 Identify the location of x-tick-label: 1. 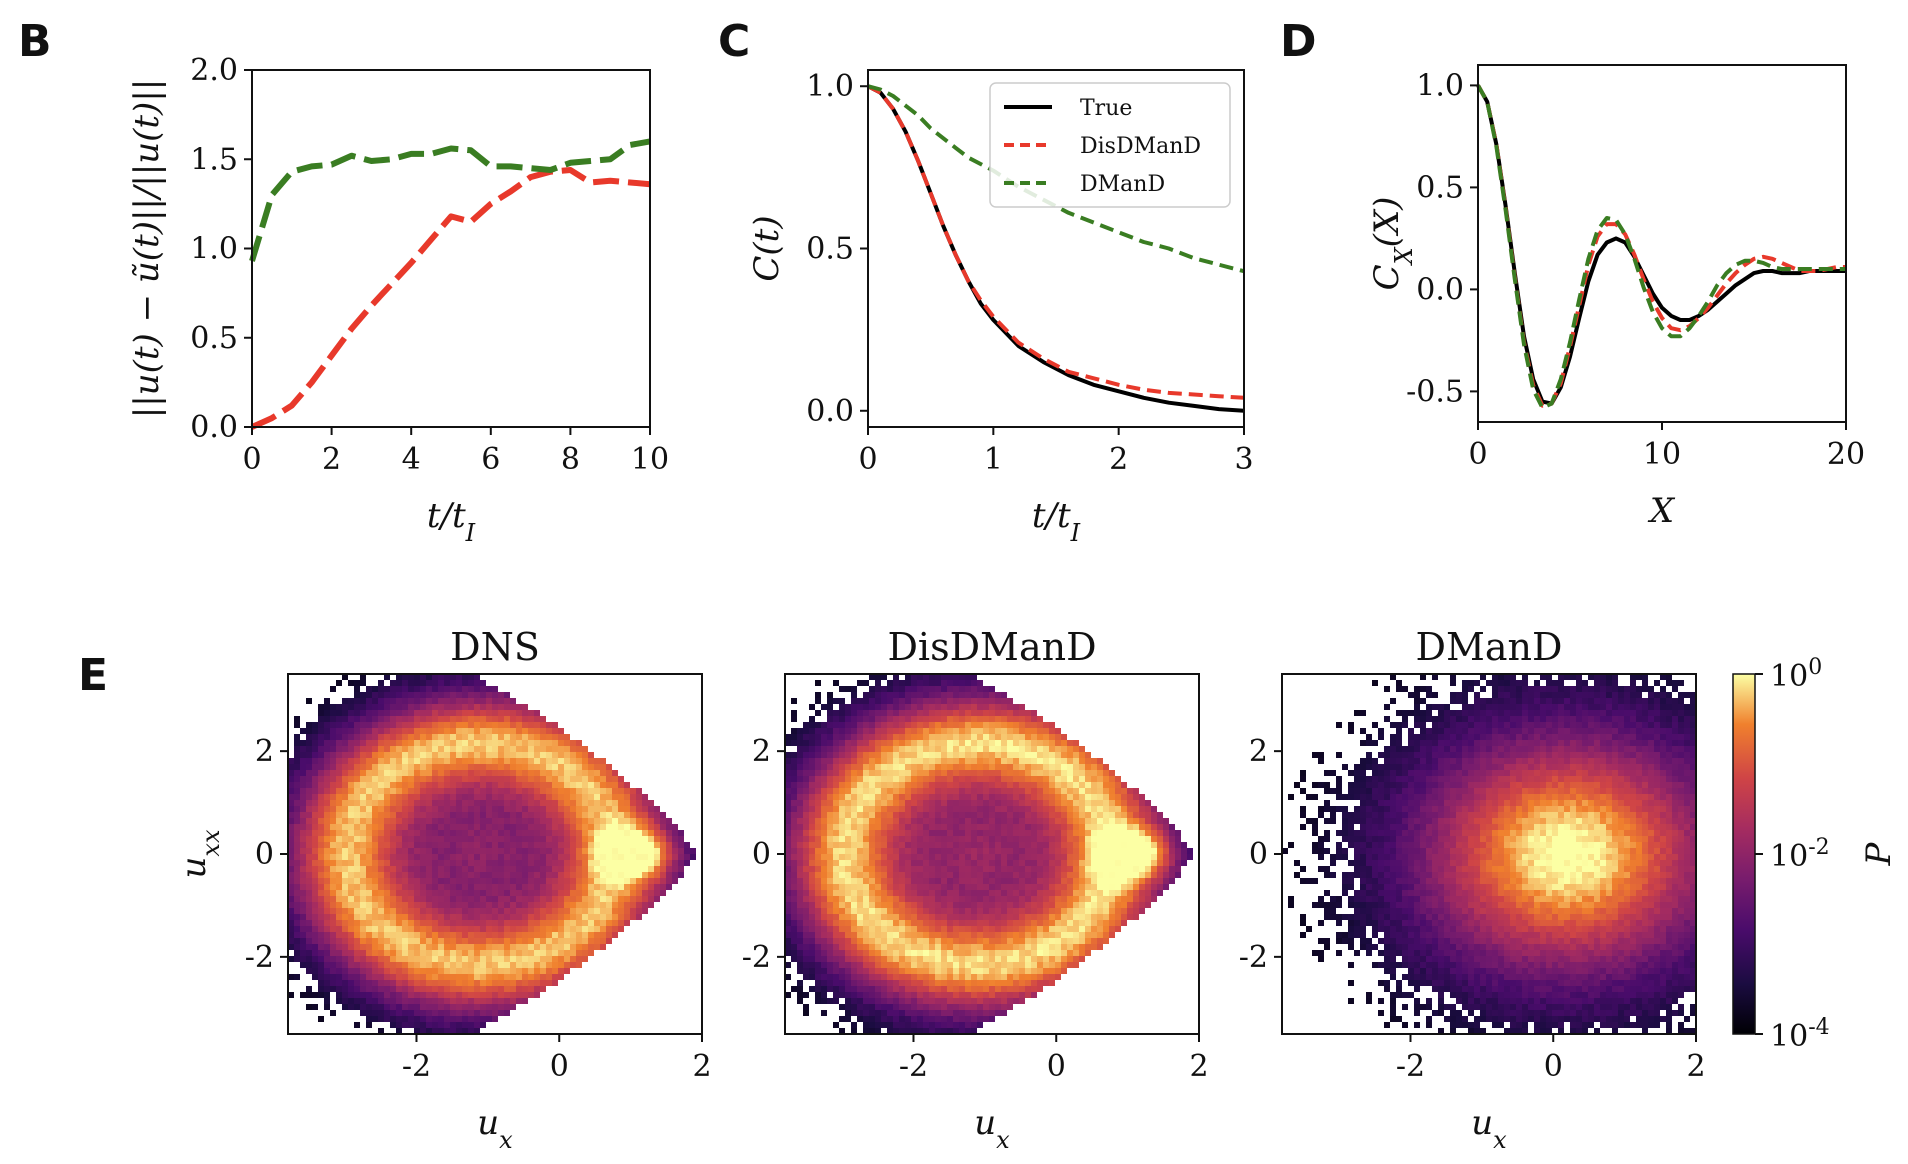
(993, 459).